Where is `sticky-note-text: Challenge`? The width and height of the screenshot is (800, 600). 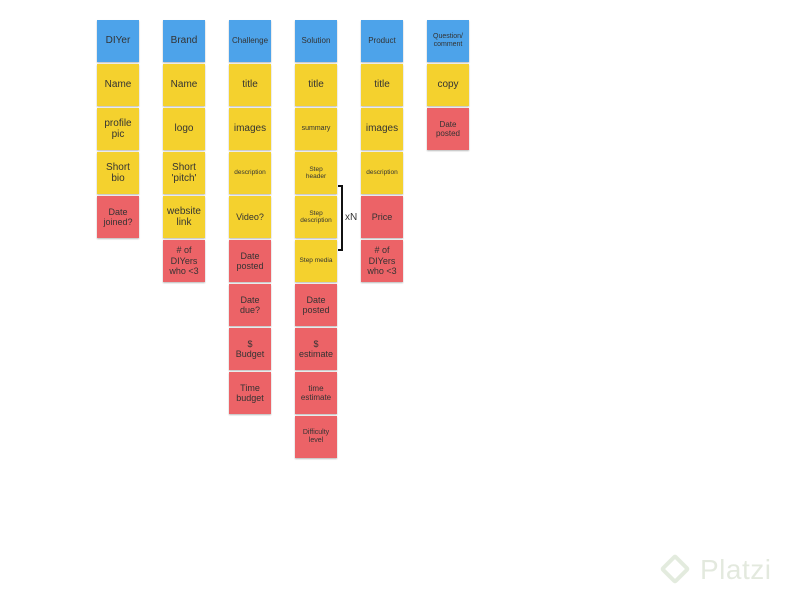 sticky-note-text: Challenge is located at coordinates (250, 41).